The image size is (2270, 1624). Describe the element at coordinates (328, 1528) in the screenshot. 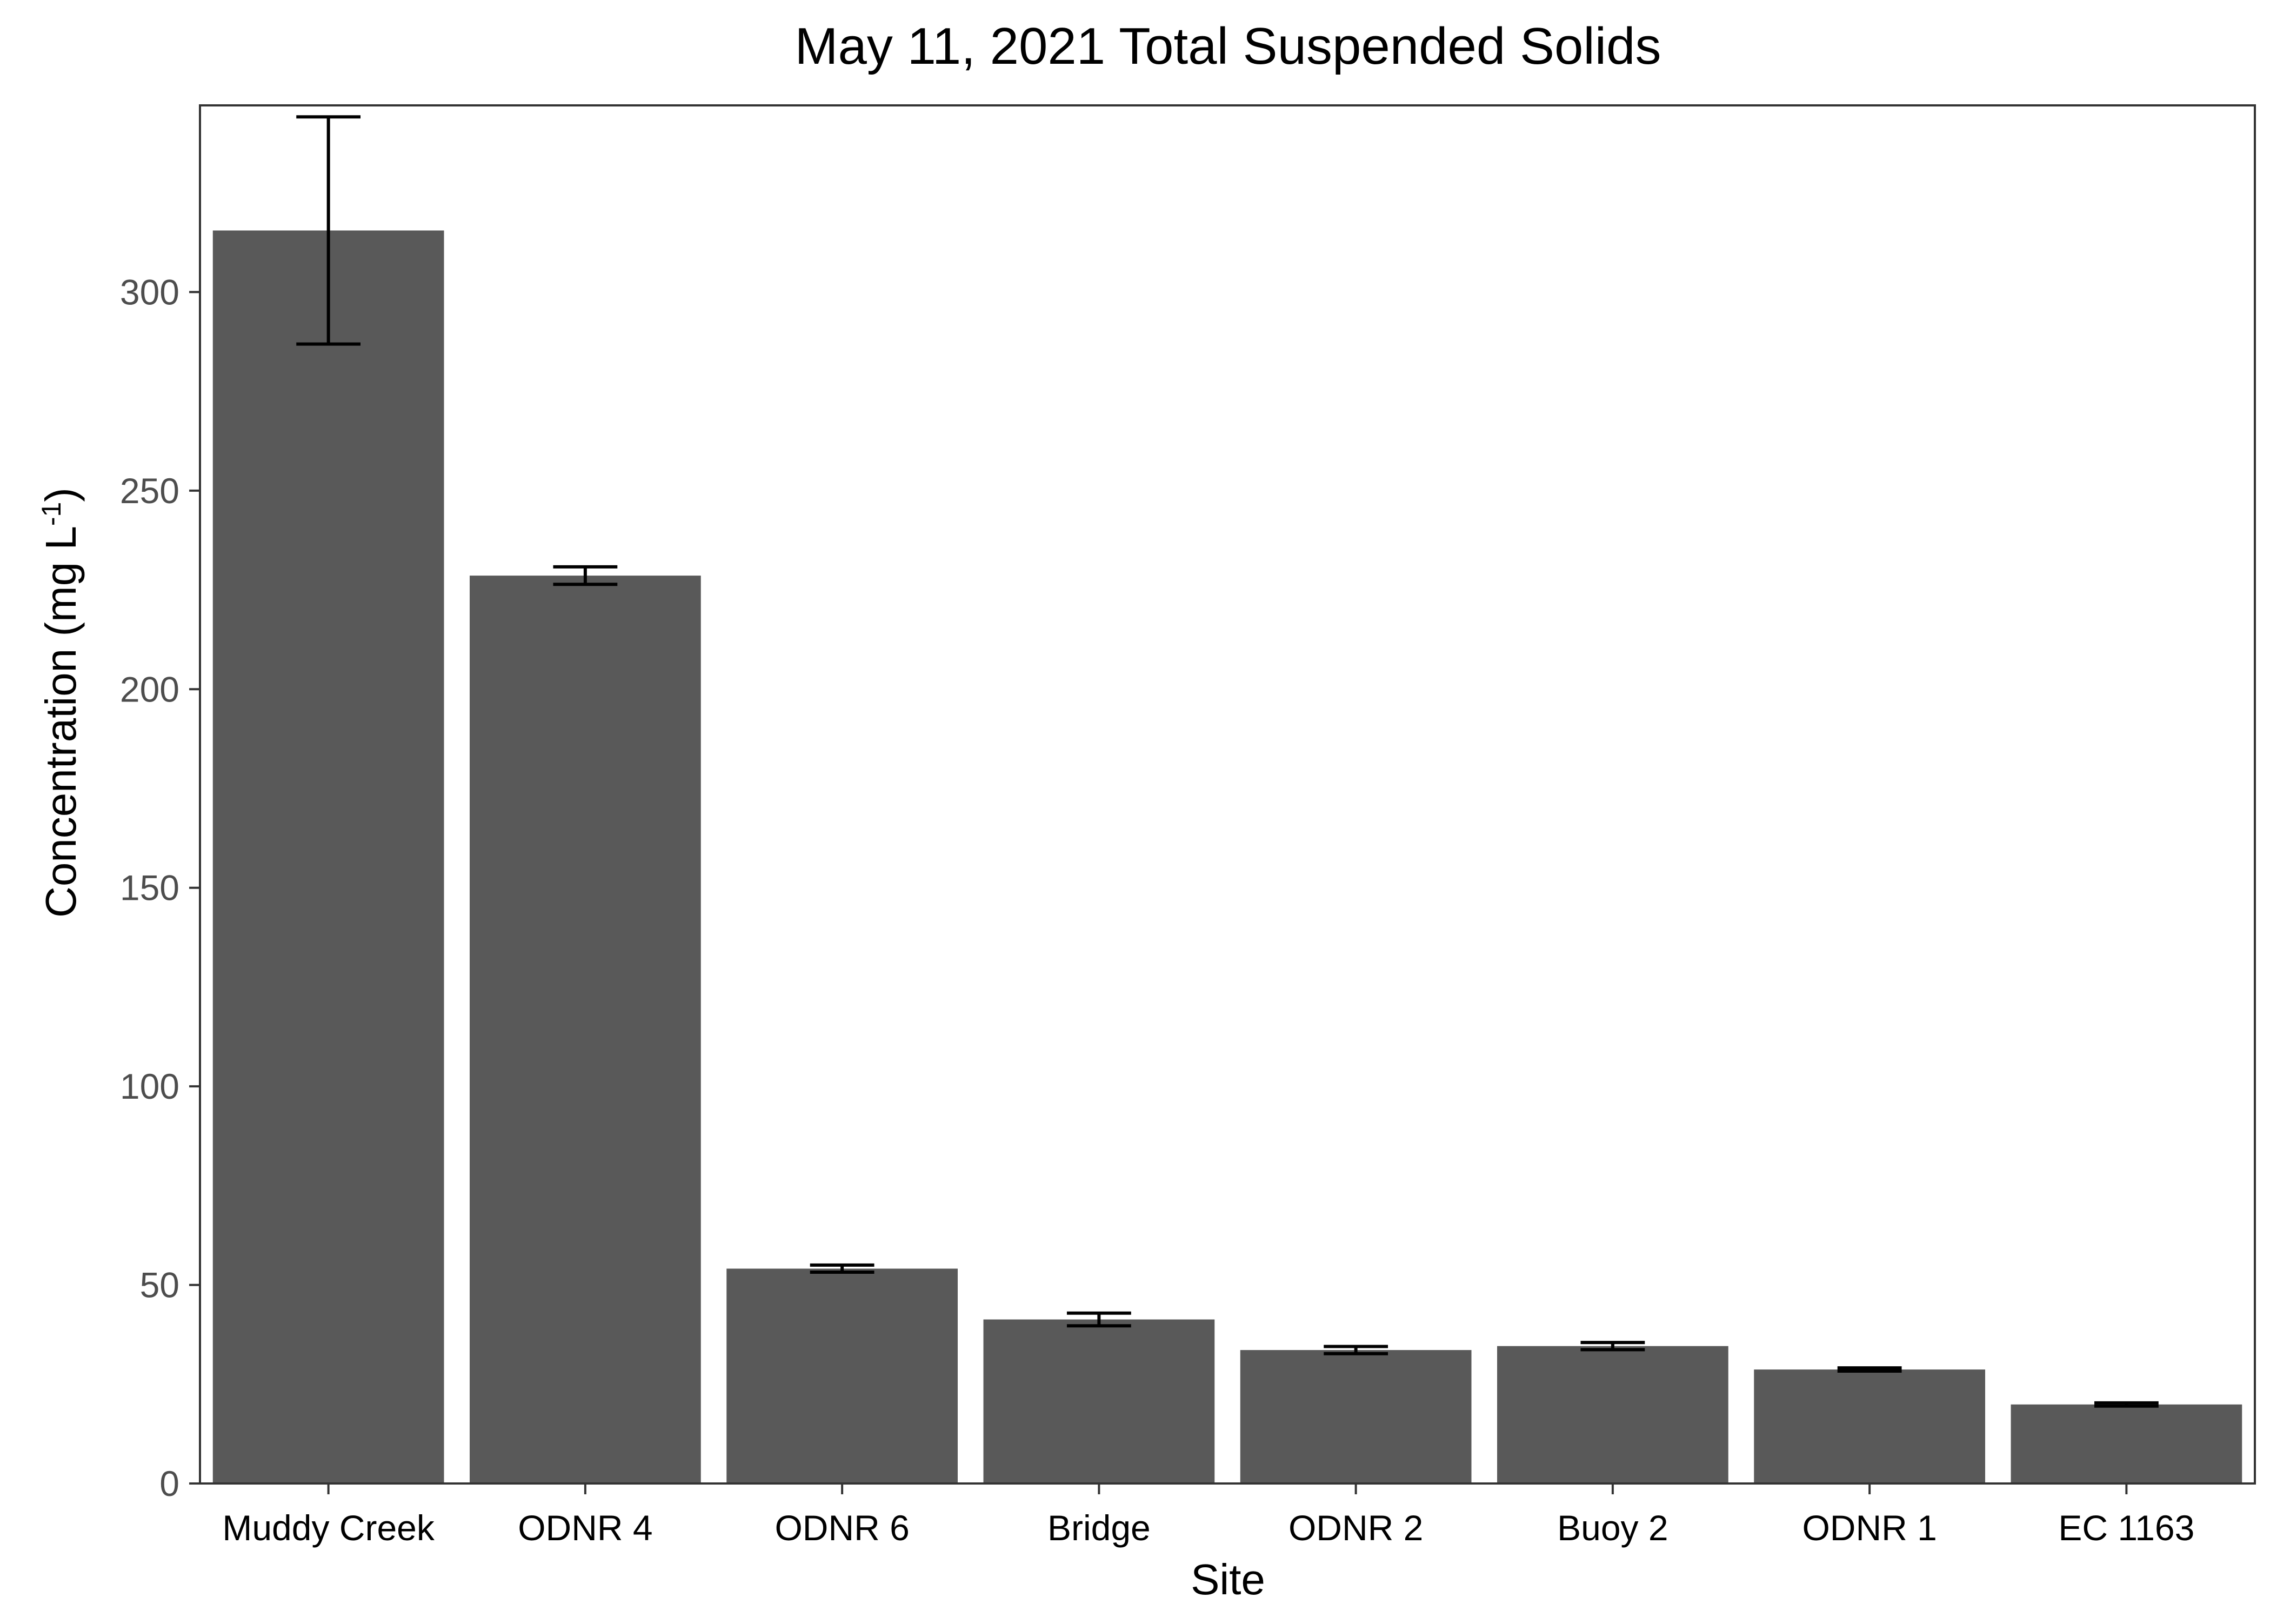

I see `x-tick-label-0: Muddy Creek` at that location.